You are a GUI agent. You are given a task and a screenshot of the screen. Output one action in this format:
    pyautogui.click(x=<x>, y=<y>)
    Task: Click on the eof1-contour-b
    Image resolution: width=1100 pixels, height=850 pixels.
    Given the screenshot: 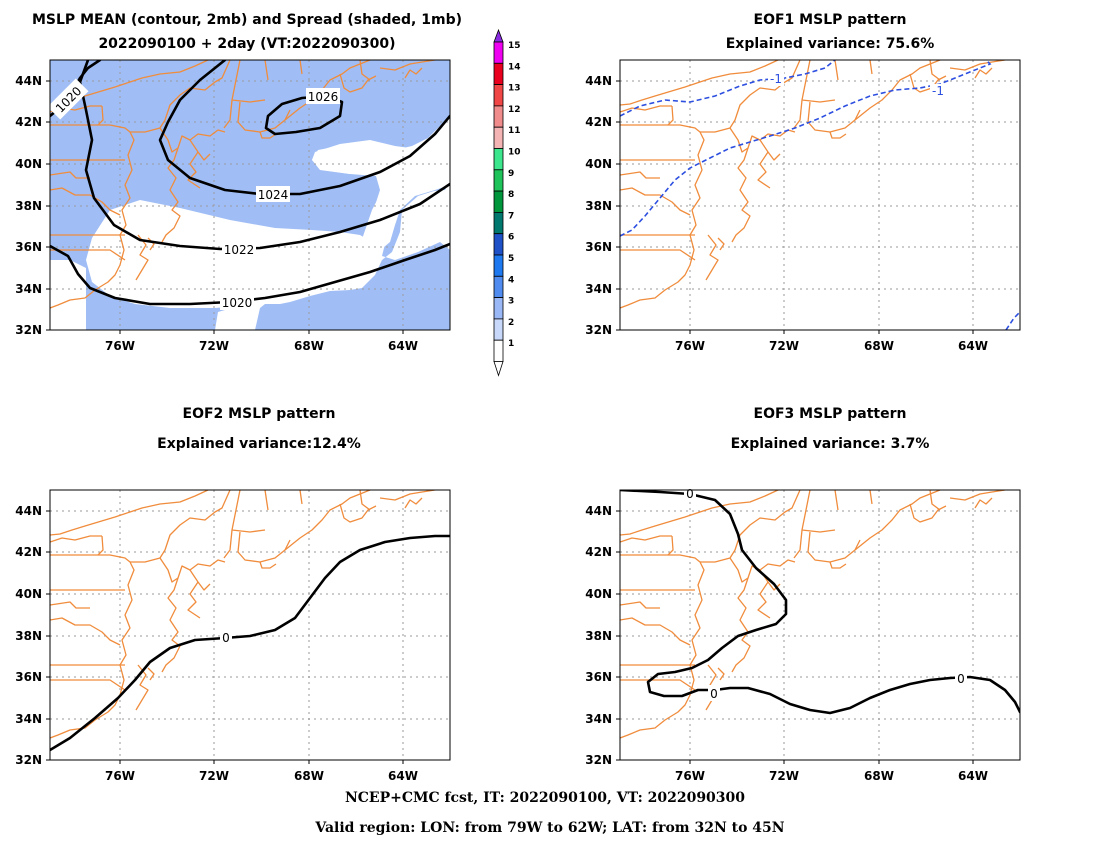 What is the action you would take?
    pyautogui.click(x=806, y=148)
    